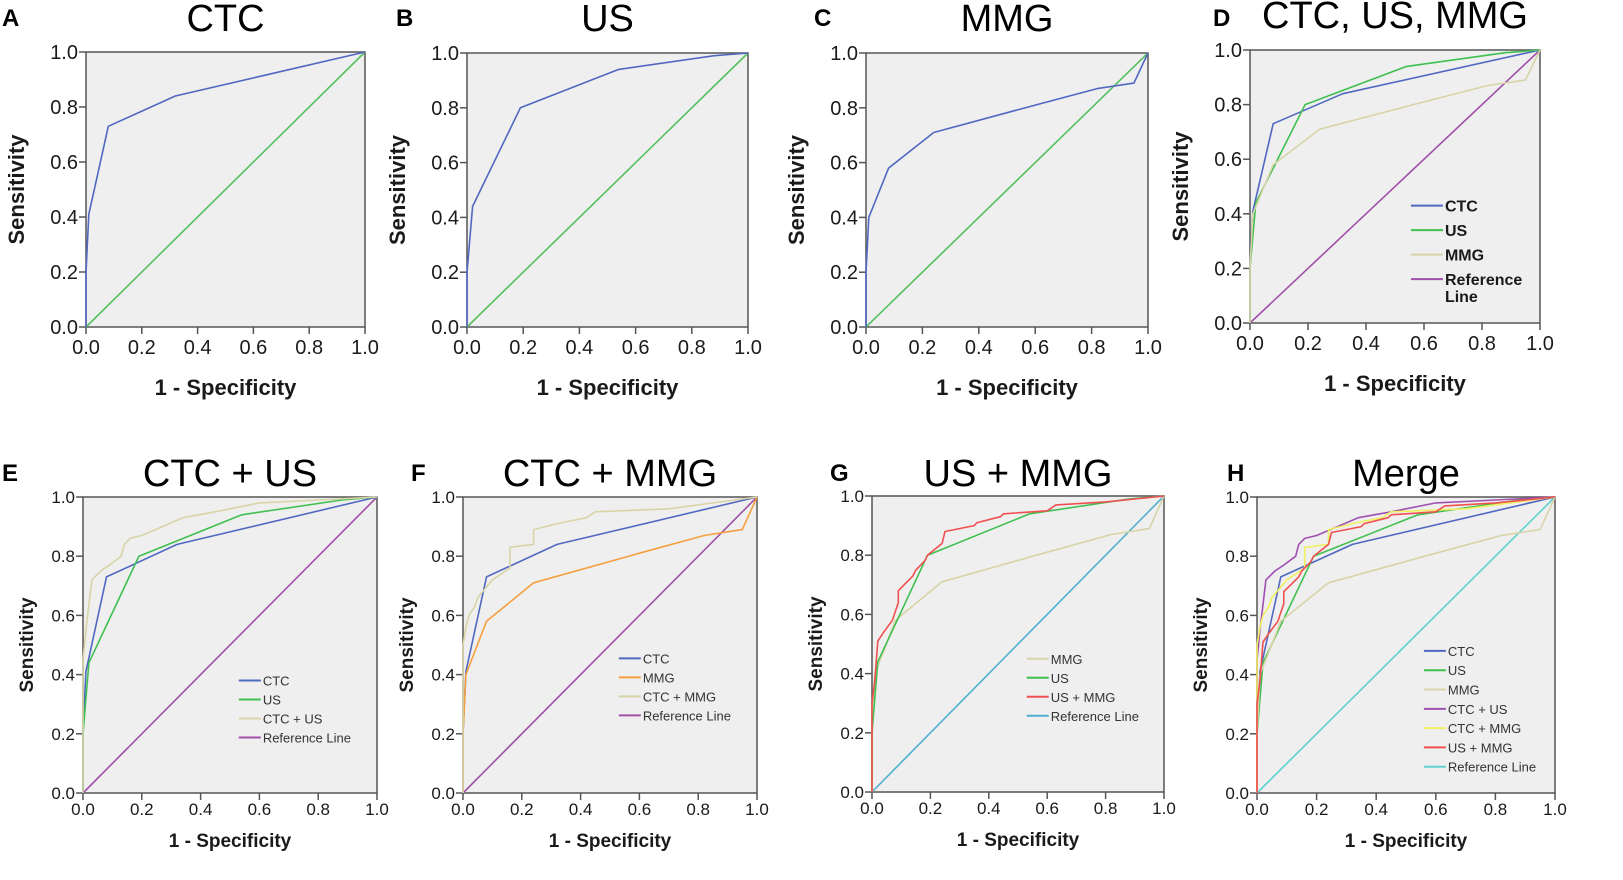 Image resolution: width=1623 pixels, height=880 pixels. What do you see at coordinates (1082, 688) in the screenshot?
I see `legend: MMG US US + MMG Reference Line` at bounding box center [1082, 688].